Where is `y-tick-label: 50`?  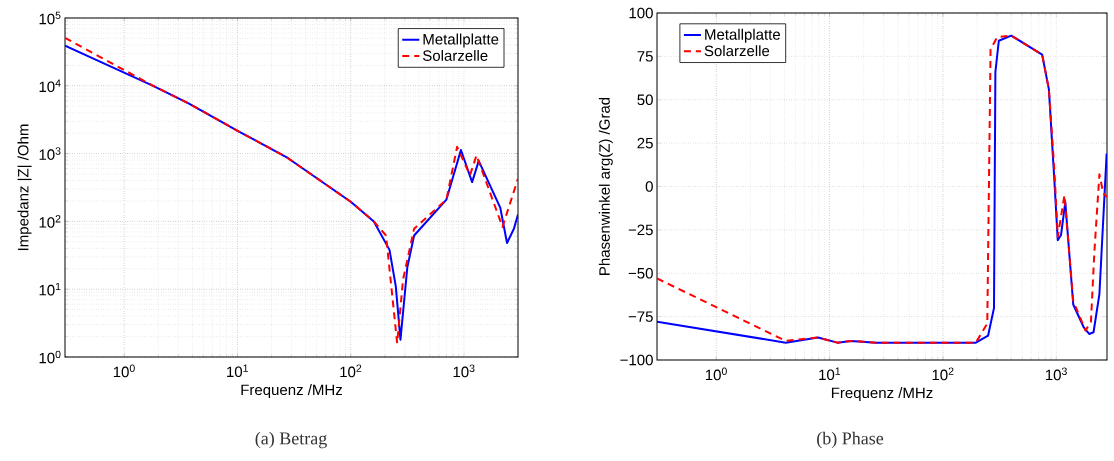
y-tick-label: 50 is located at coordinates (645, 100).